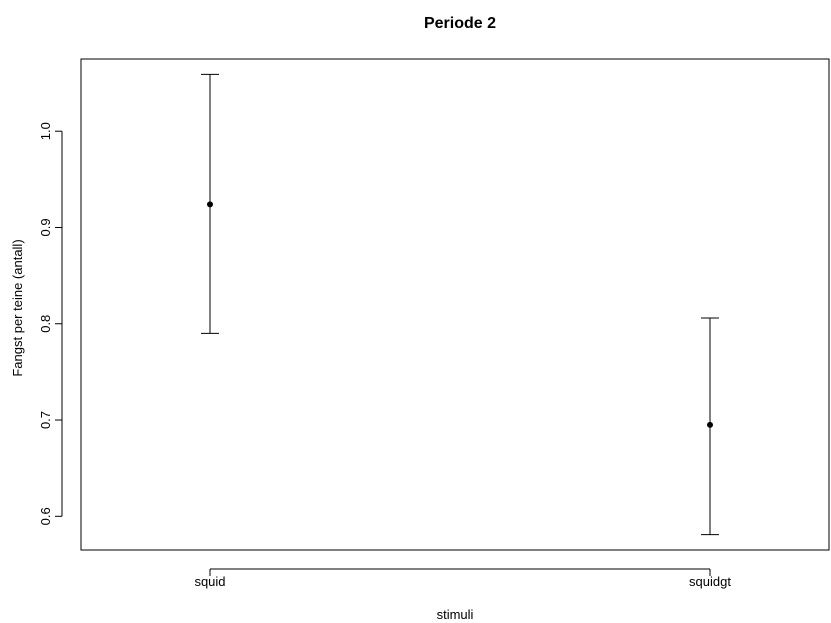  What do you see at coordinates (45, 131) in the screenshot?
I see `y-tick-label: 1.0` at bounding box center [45, 131].